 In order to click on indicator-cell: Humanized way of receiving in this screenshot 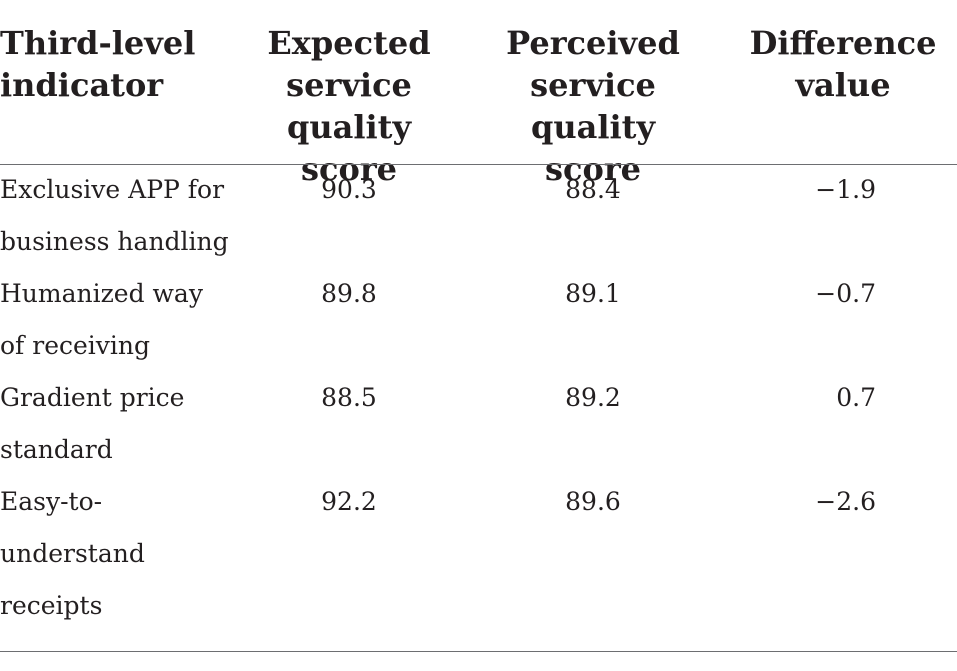, I will do `click(101, 319)`.